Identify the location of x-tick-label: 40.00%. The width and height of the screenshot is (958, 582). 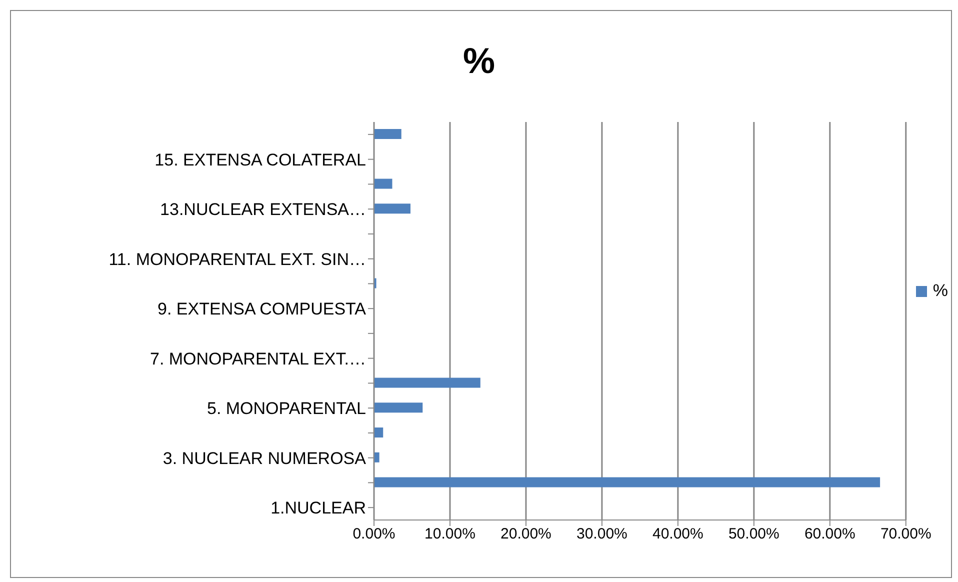
(678, 534).